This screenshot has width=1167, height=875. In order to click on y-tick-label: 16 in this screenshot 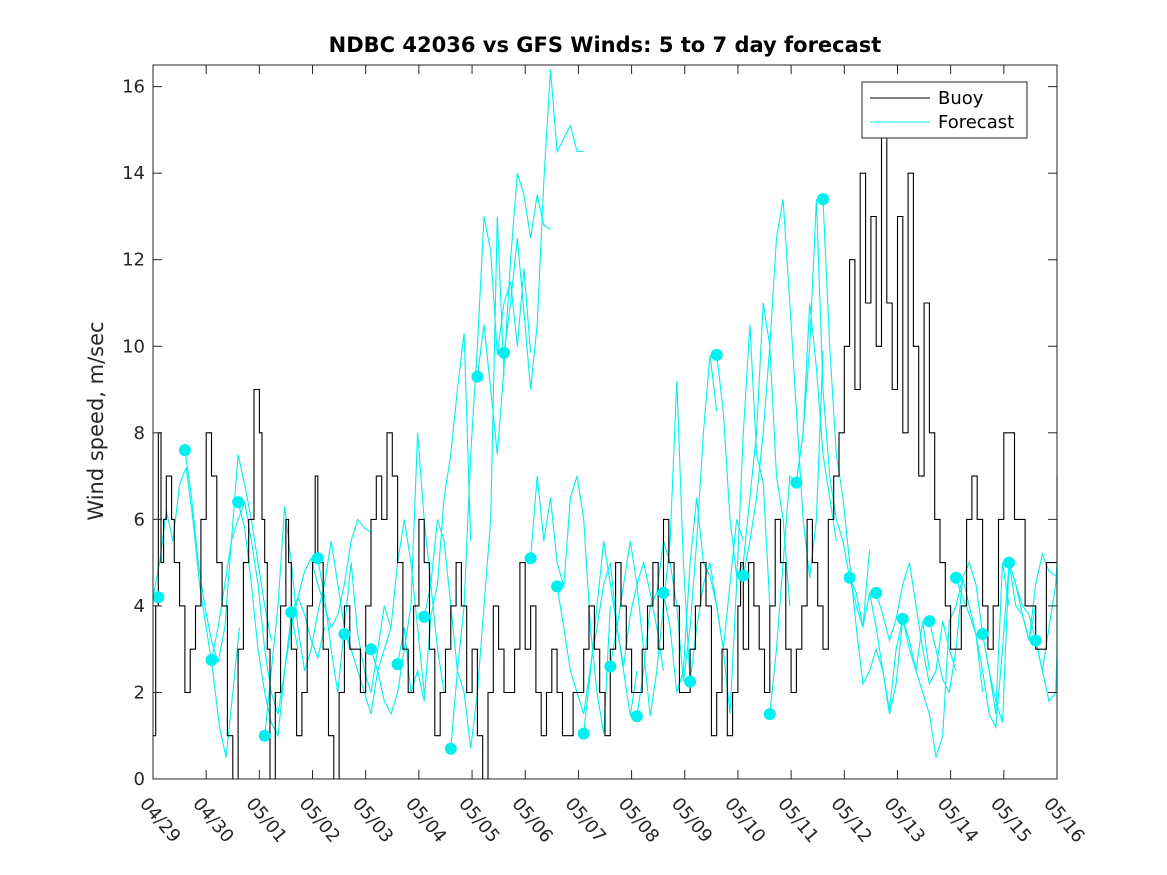, I will do `click(133, 87)`.